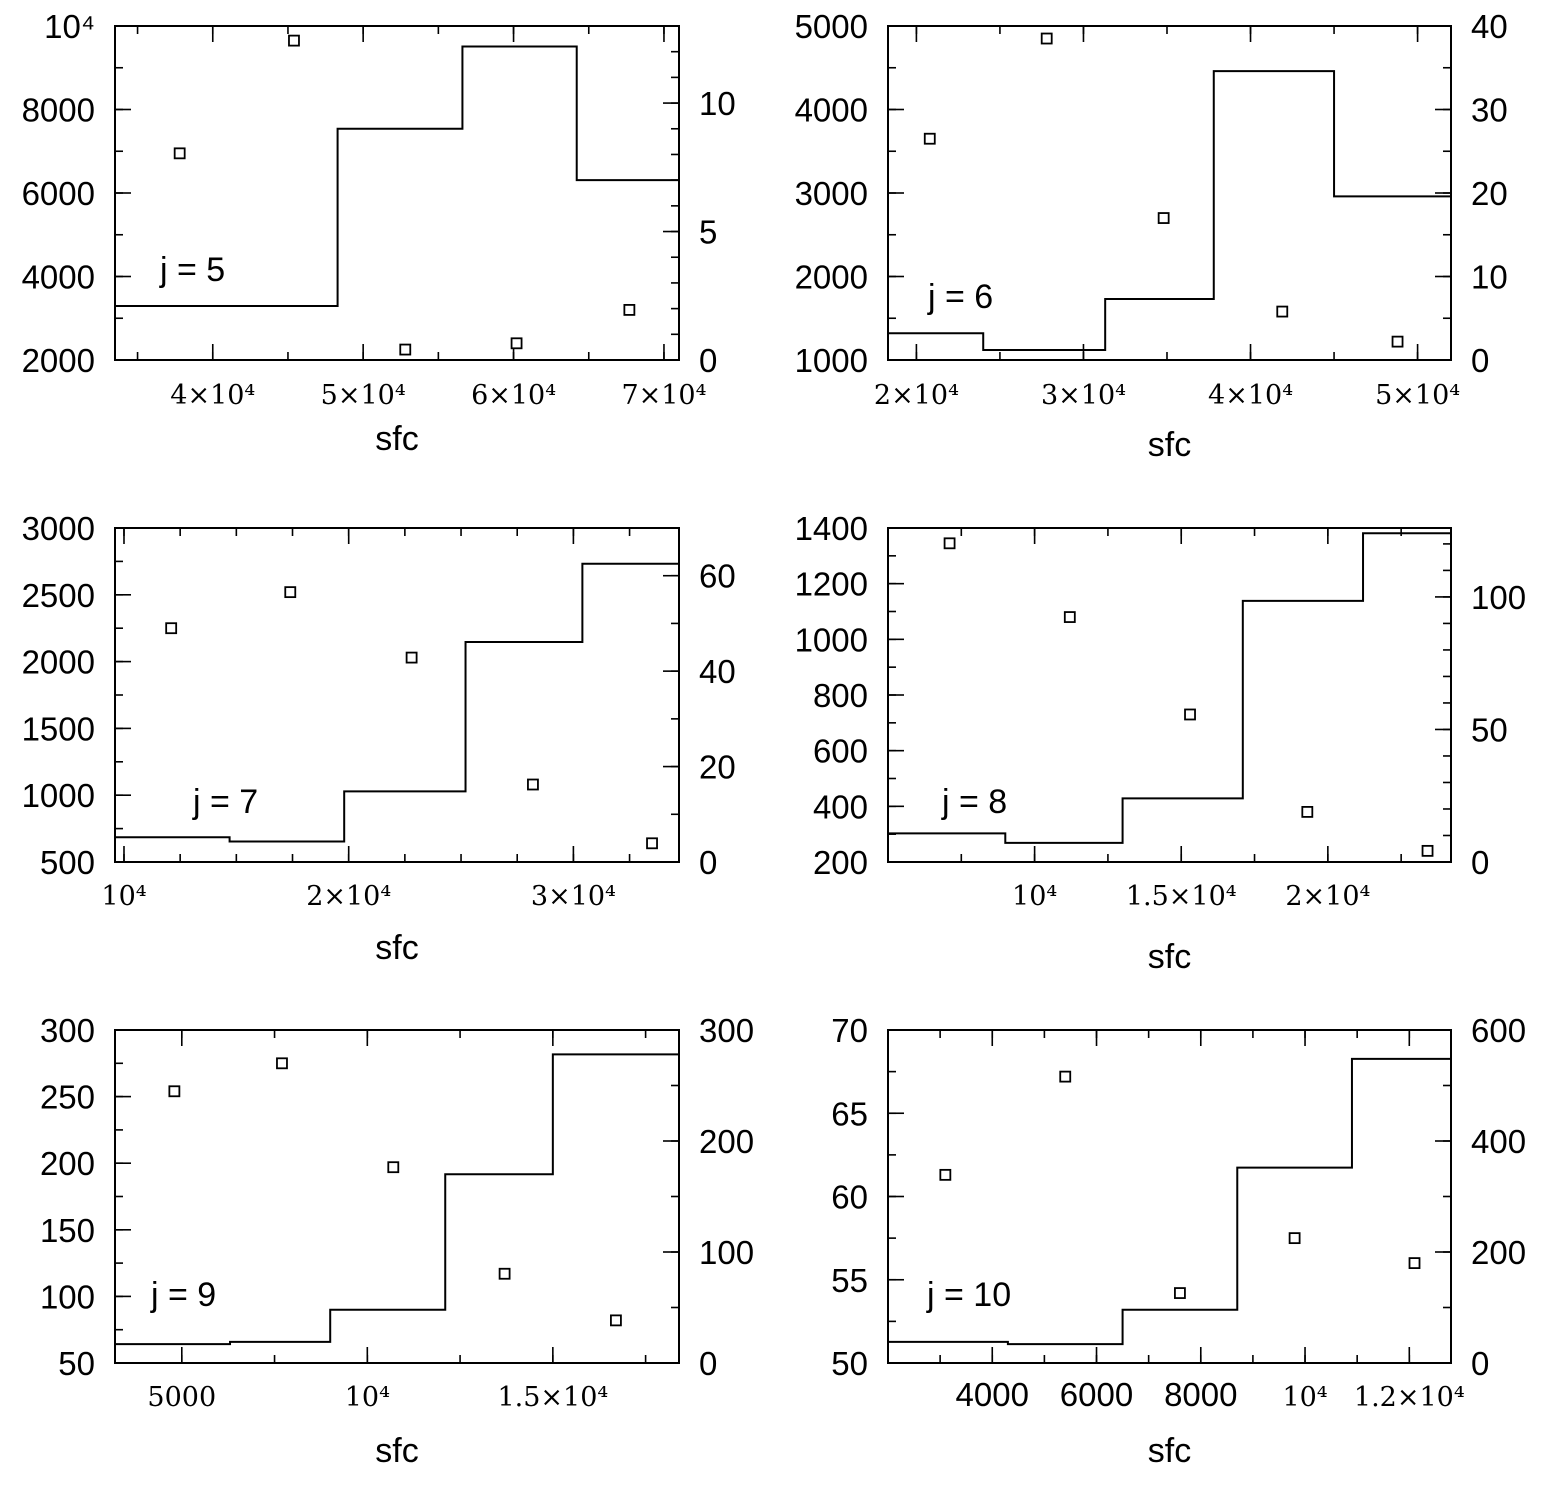  Describe the element at coordinates (831, 360) in the screenshot. I see `y-tick-label: 1000` at that location.